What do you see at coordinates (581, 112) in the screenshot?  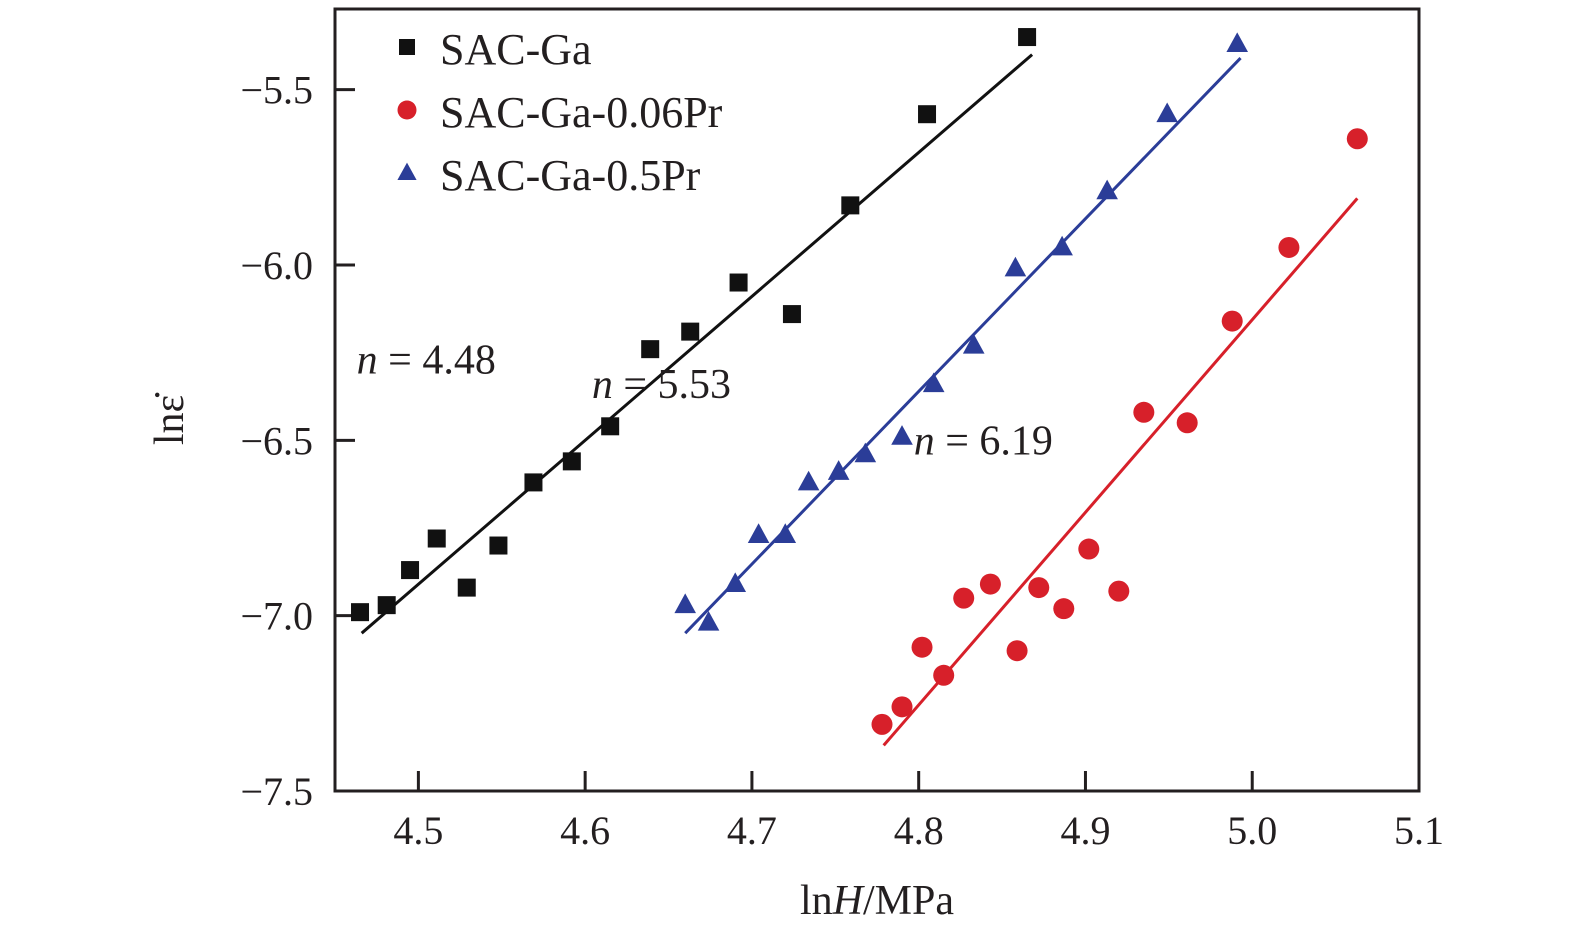 I see `legend-label: SAC-Ga-0.06Pr` at bounding box center [581, 112].